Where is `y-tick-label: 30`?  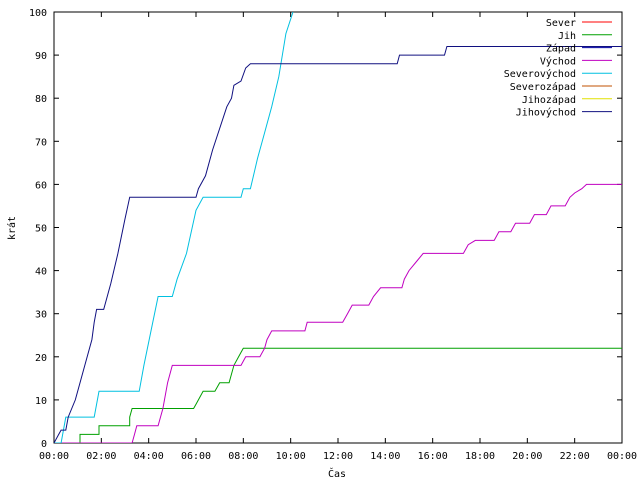
y-tick-label: 30 is located at coordinates (41, 315).